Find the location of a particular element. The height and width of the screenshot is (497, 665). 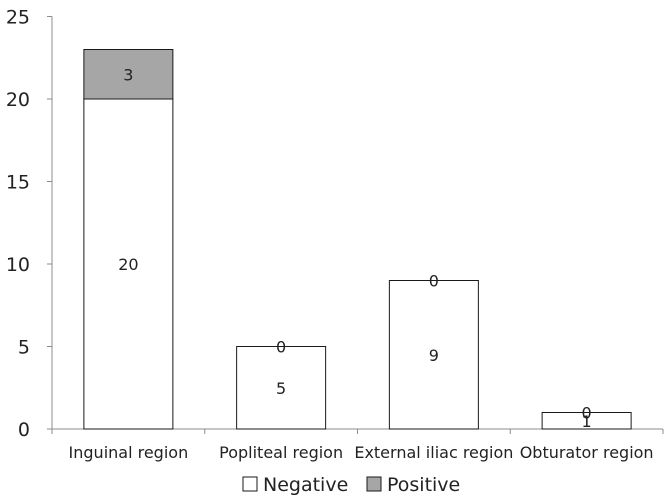

x-category-label: Obturator region is located at coordinates (587, 452).